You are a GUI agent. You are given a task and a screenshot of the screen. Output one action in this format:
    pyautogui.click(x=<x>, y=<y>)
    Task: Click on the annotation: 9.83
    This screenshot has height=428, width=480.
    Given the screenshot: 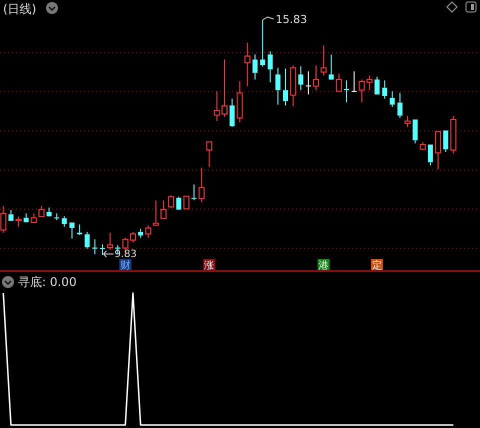 What is the action you would take?
    pyautogui.click(x=125, y=254)
    